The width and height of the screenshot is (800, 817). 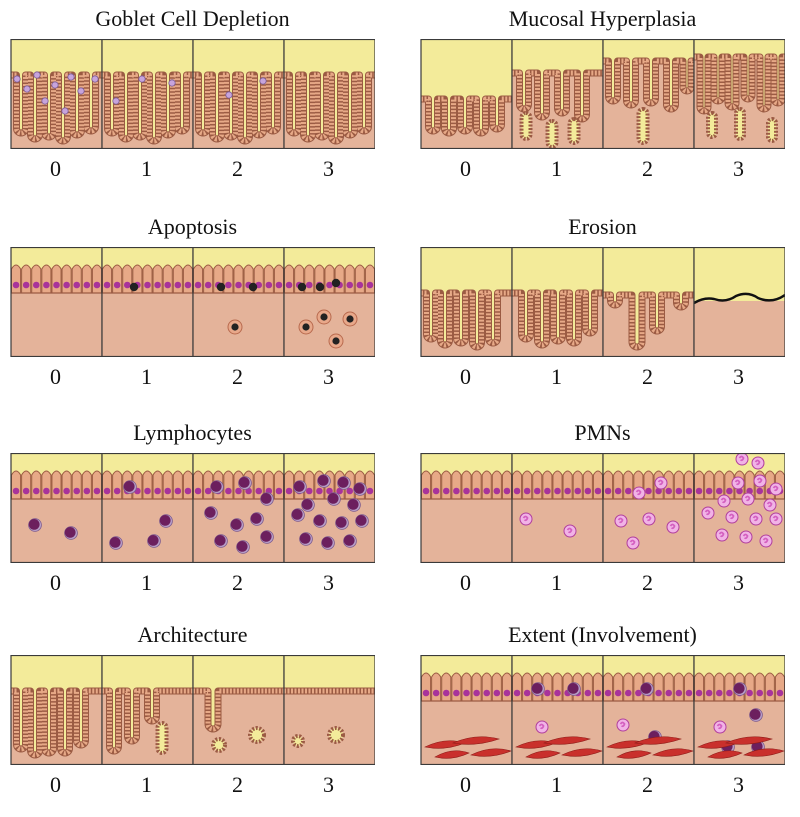 I want to click on panel-title: Architecture, so click(x=192, y=634).